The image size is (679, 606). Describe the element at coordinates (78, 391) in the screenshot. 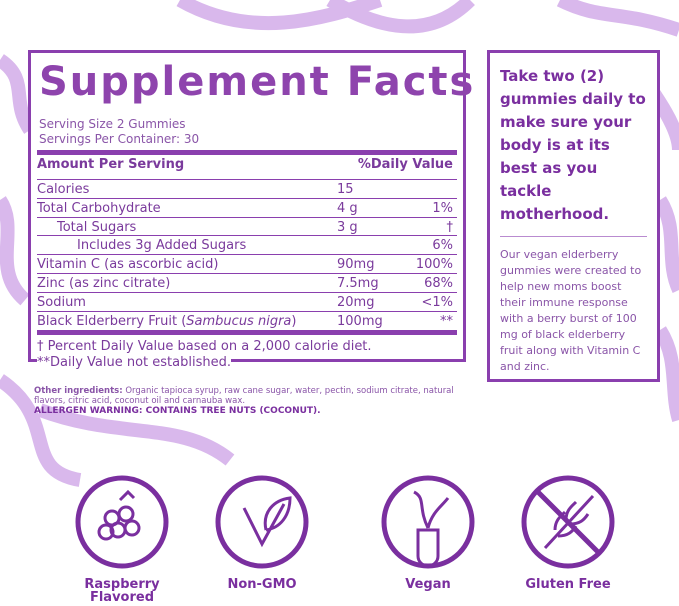

I see `ingredients-label: Other ingredients:` at that location.